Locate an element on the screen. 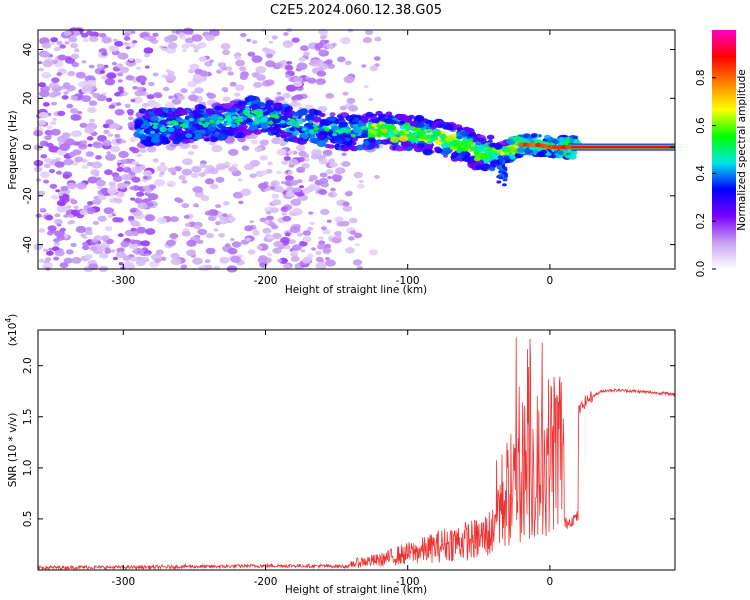  y-tick-label: -20 is located at coordinates (28, 195).